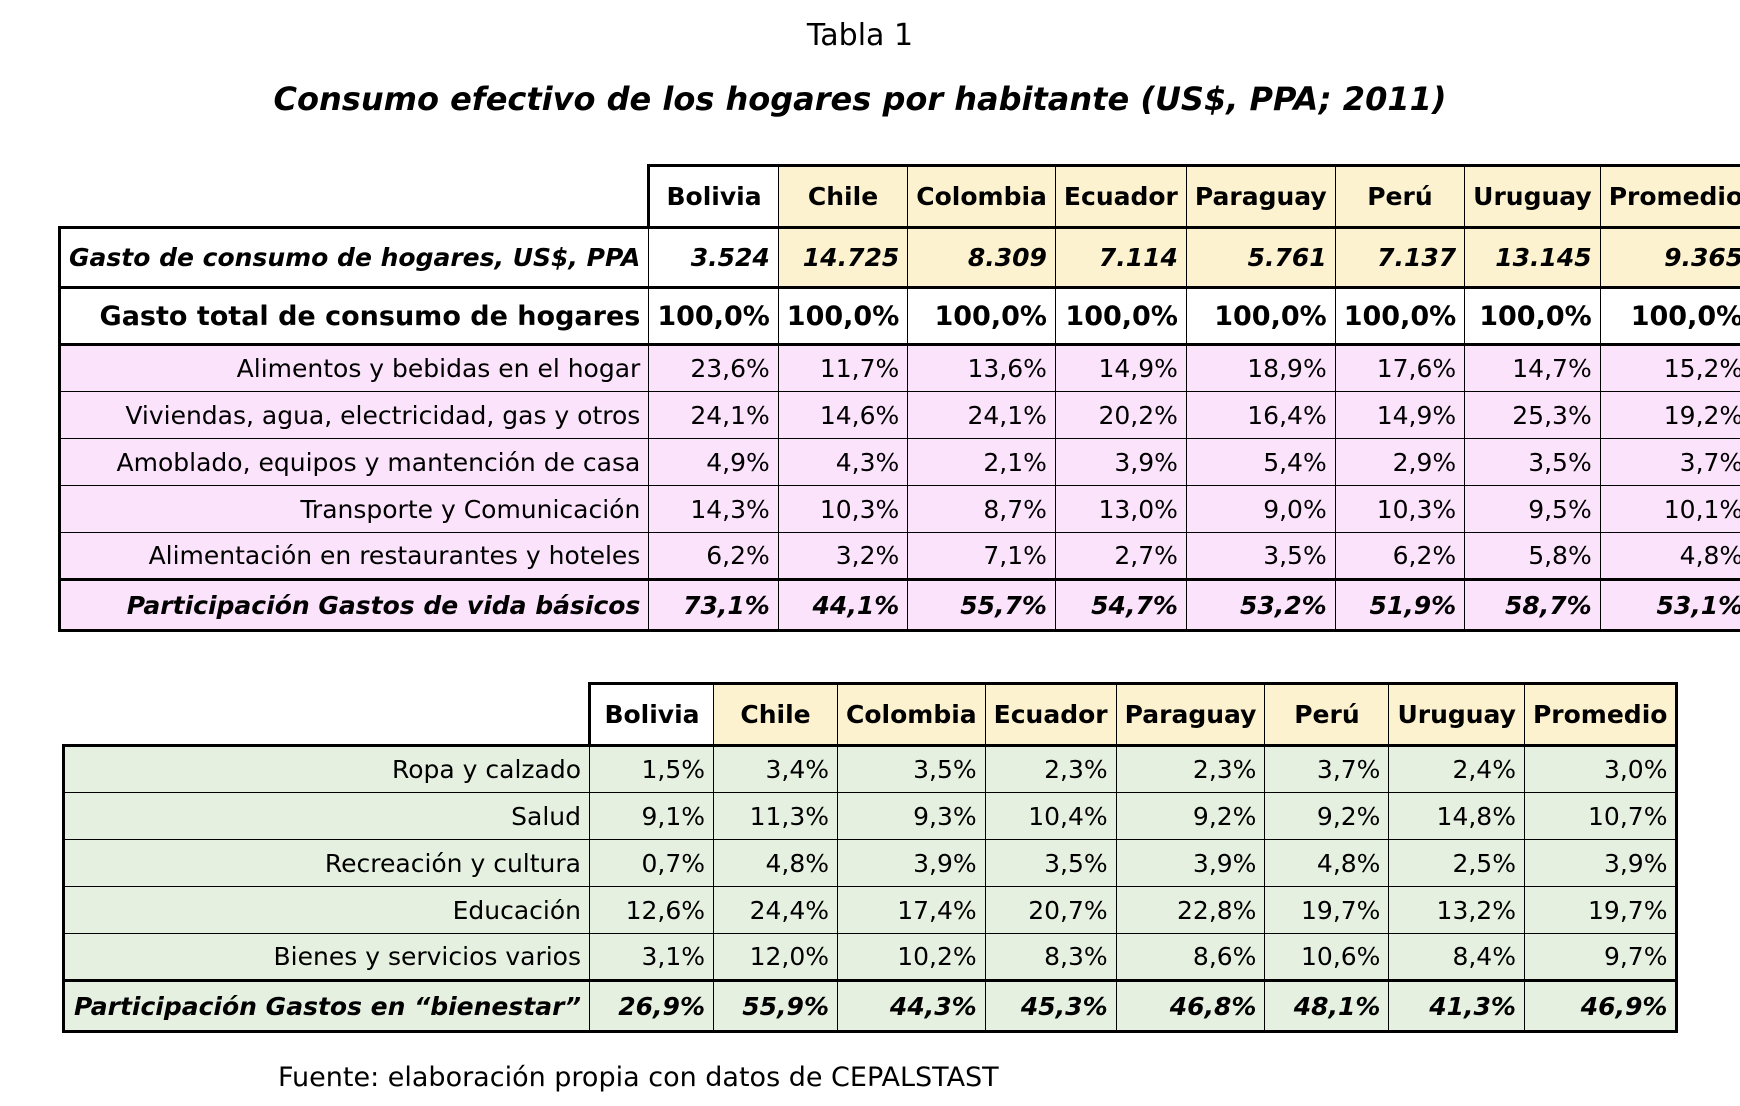  I want to click on value-cell: 8,4%, so click(1456, 957).